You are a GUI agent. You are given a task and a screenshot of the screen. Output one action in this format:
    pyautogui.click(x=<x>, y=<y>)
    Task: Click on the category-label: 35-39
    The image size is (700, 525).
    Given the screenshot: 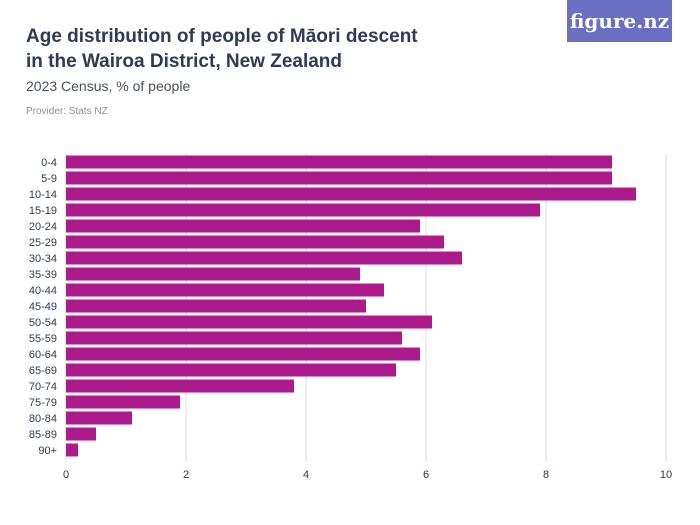 What is the action you would take?
    pyautogui.click(x=43, y=275)
    